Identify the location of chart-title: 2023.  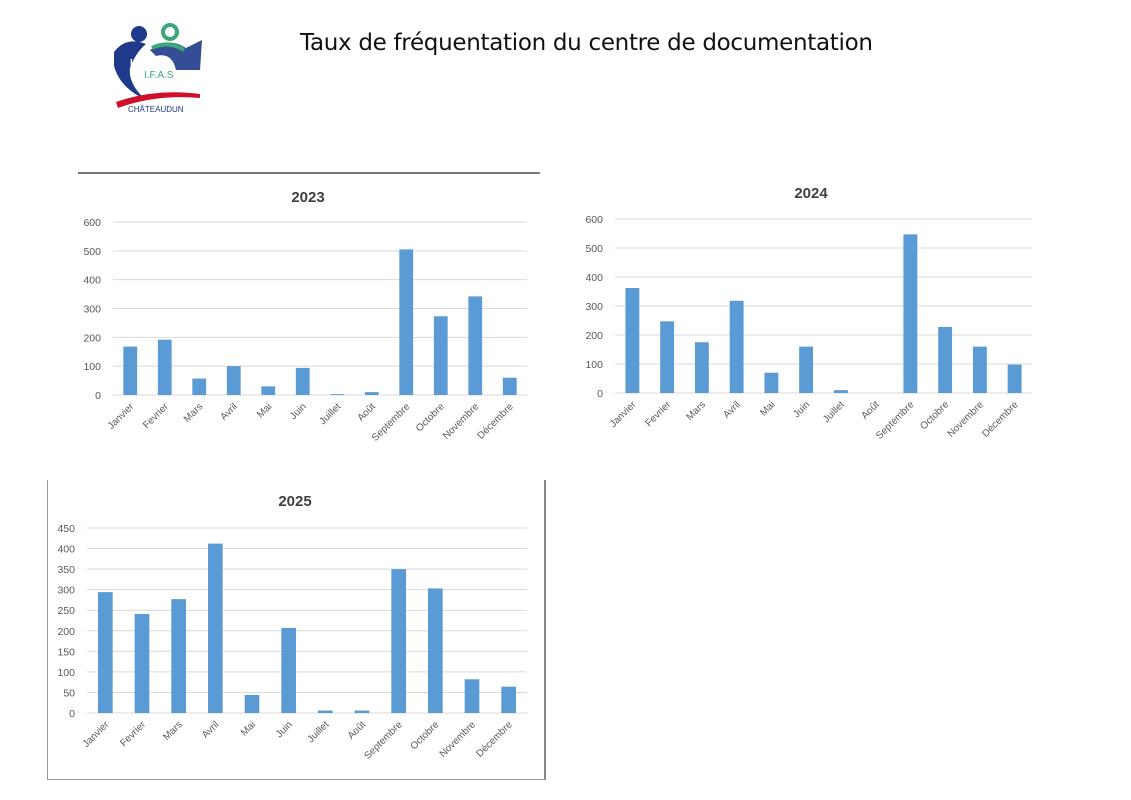
(307, 197).